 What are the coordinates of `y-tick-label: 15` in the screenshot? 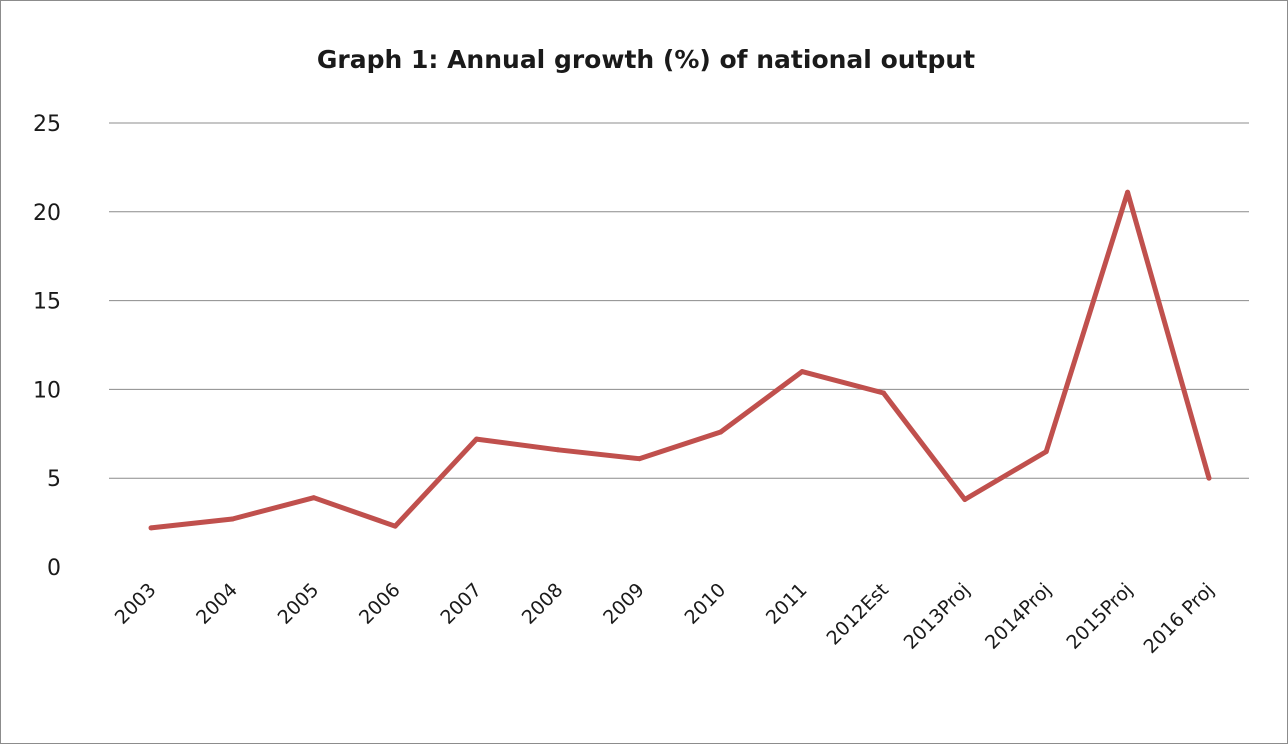 It's located at (47, 302).